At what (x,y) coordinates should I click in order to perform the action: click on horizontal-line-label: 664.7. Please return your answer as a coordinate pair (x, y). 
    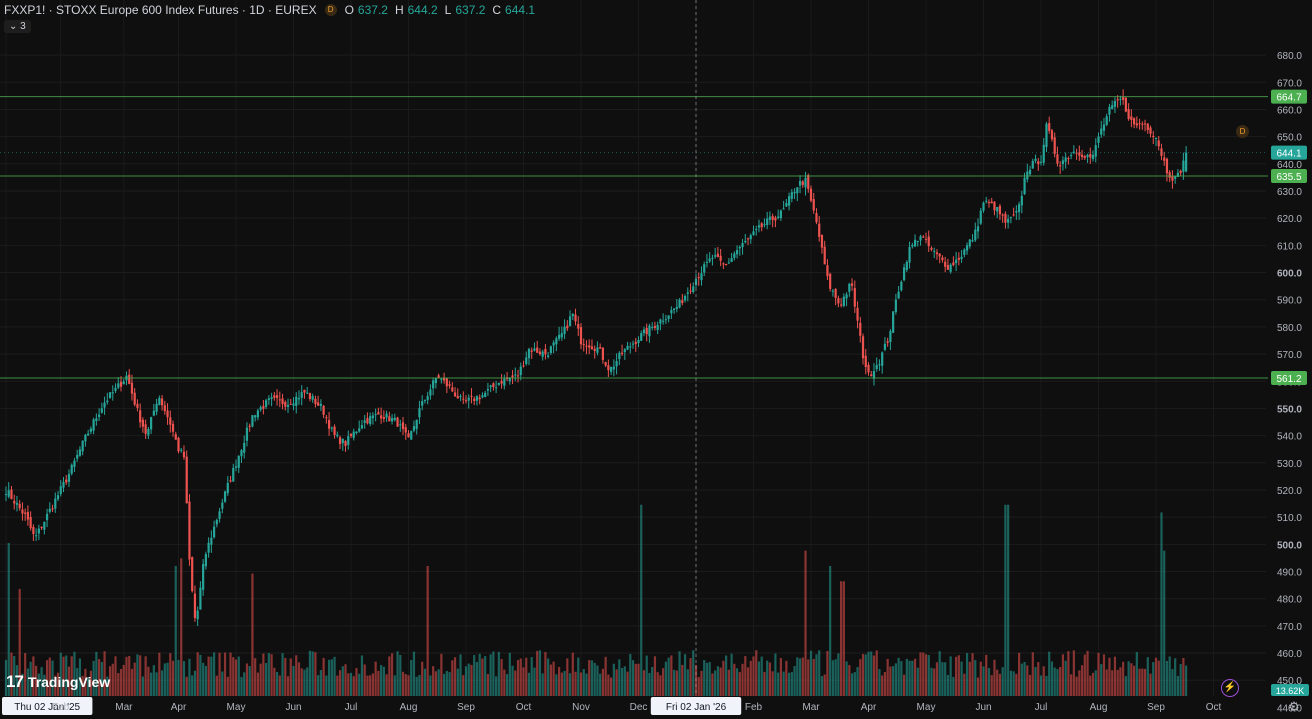
    Looking at the image, I should click on (1288, 98).